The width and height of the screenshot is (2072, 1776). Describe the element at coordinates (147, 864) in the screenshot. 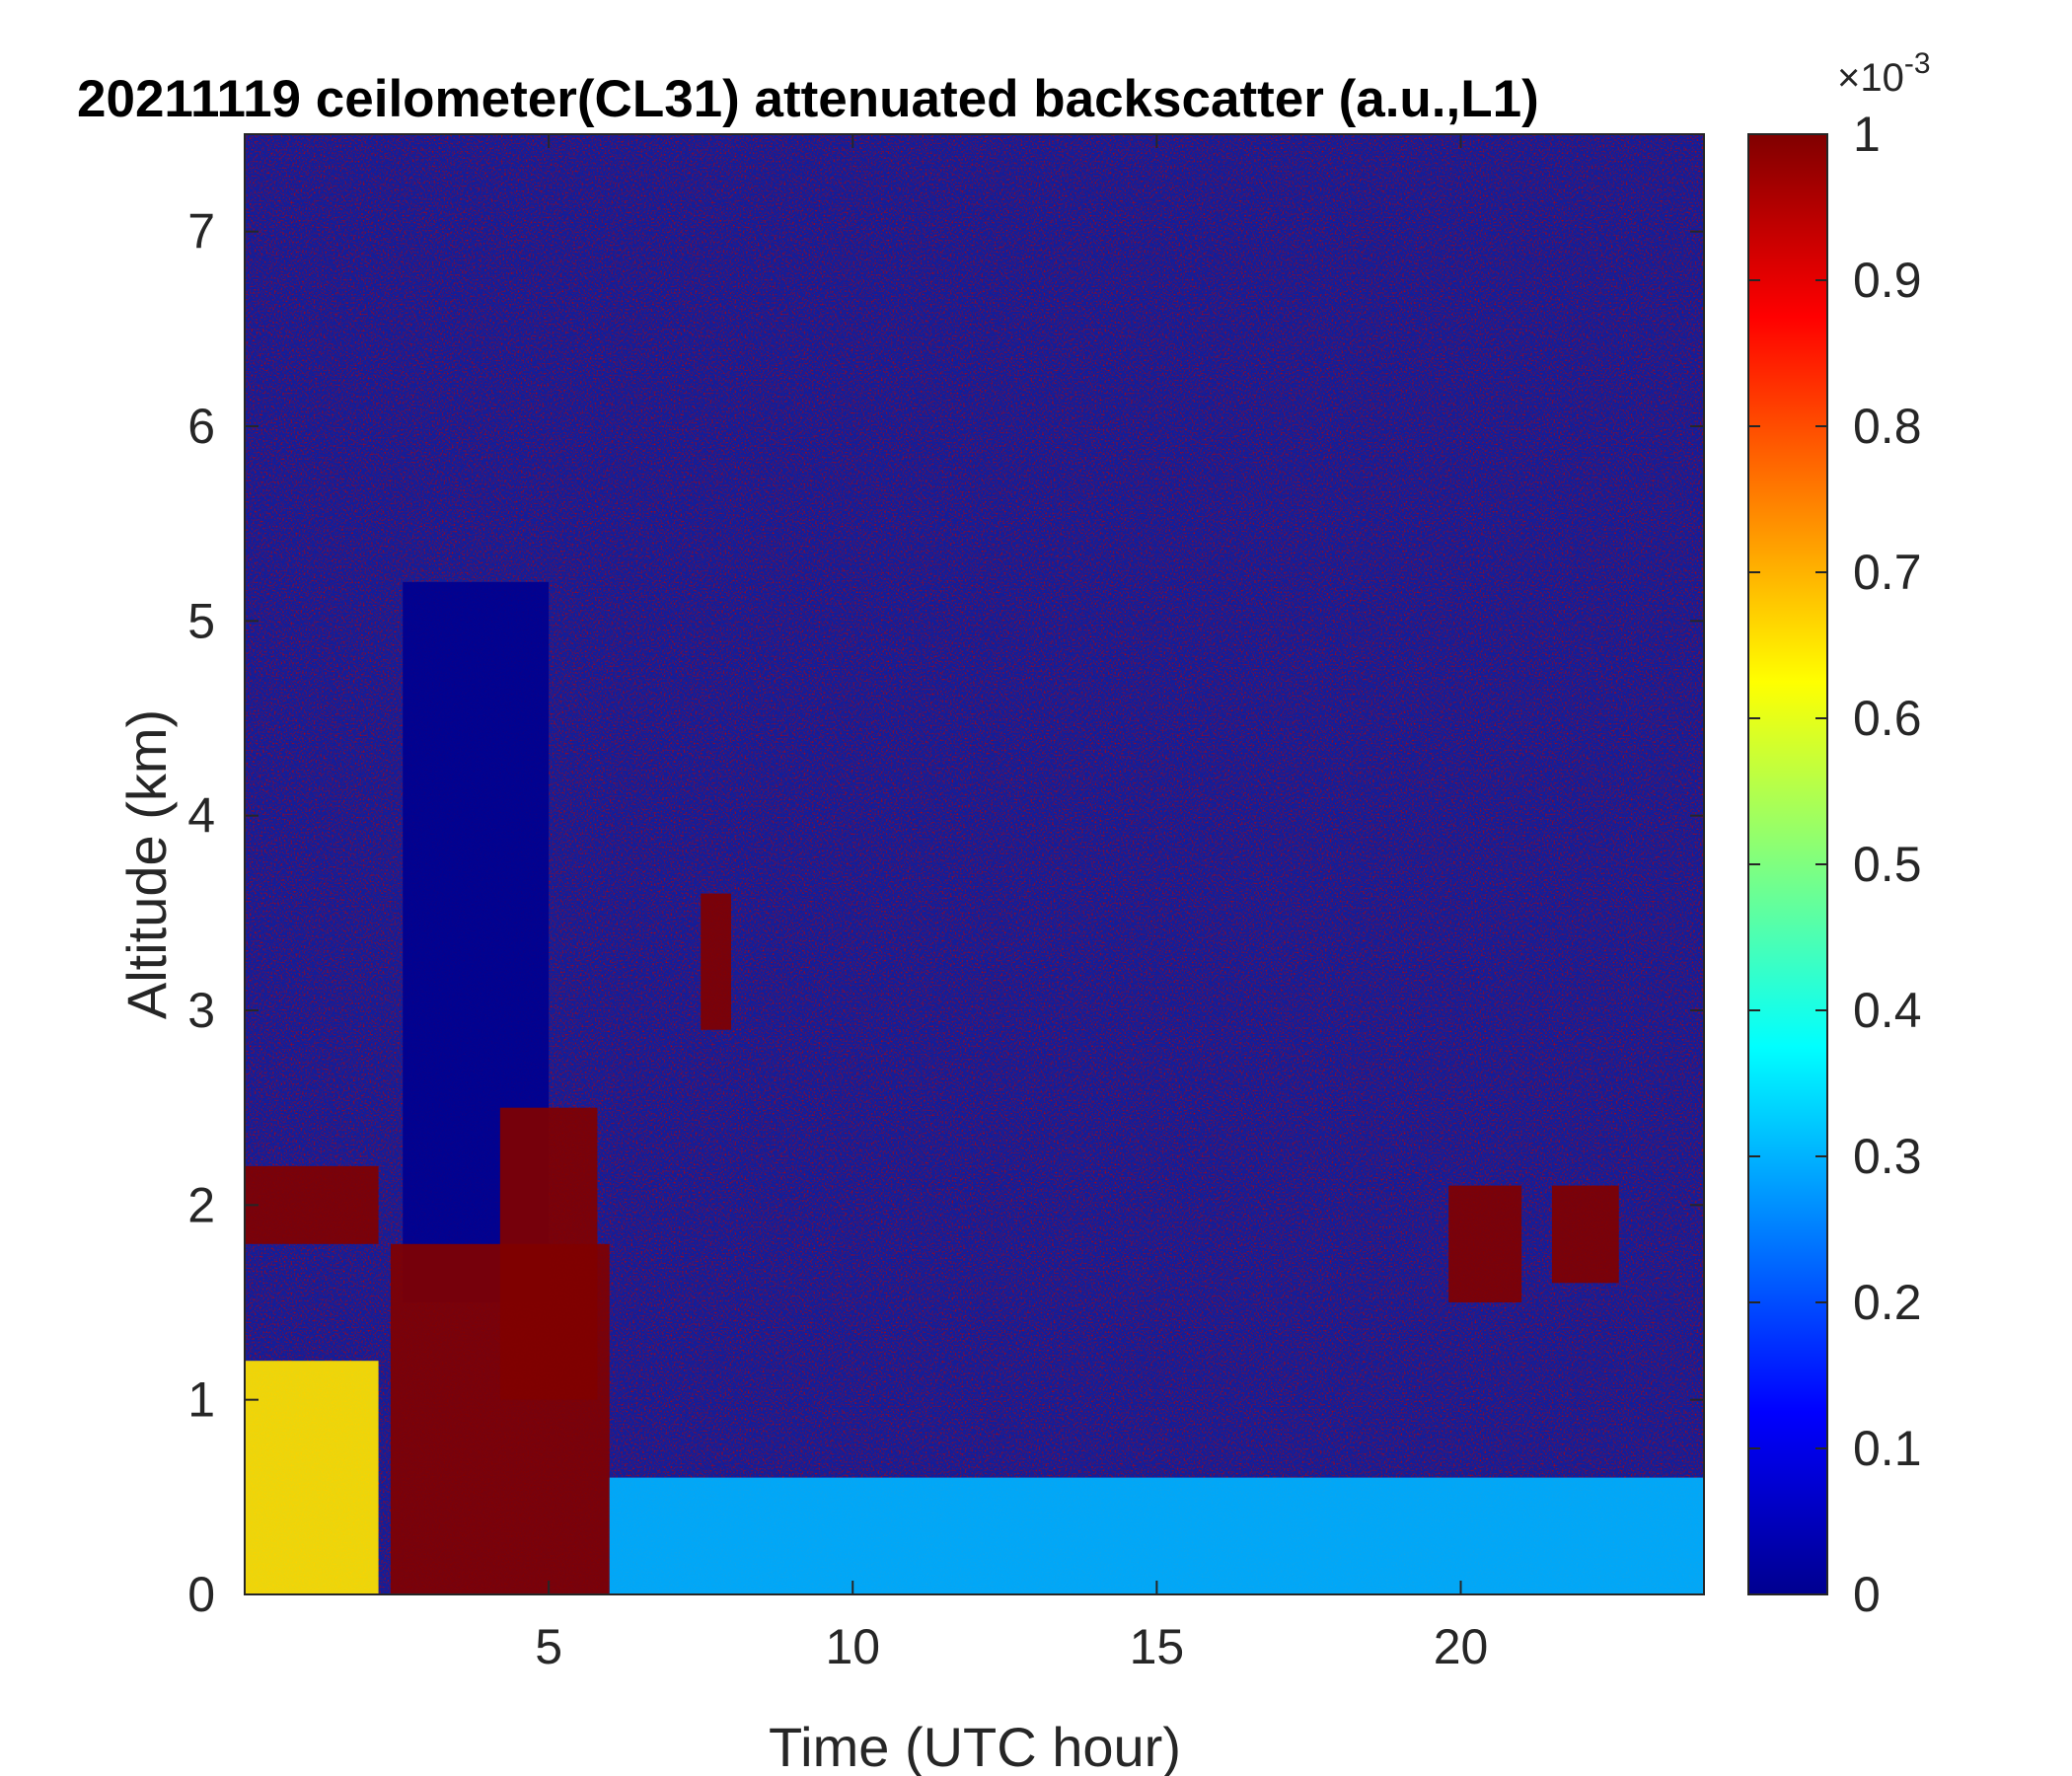

I see `y-axis-label: Altitude (km)` at that location.